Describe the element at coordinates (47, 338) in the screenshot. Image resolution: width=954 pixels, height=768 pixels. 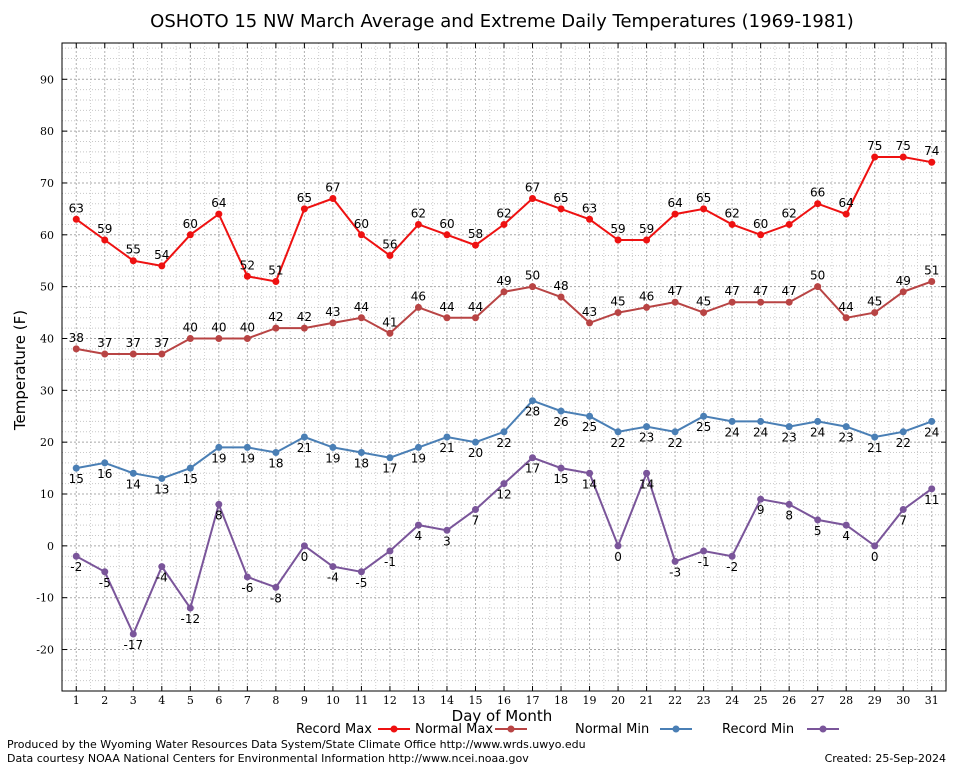
I see `y-tick-label: 40` at that location.